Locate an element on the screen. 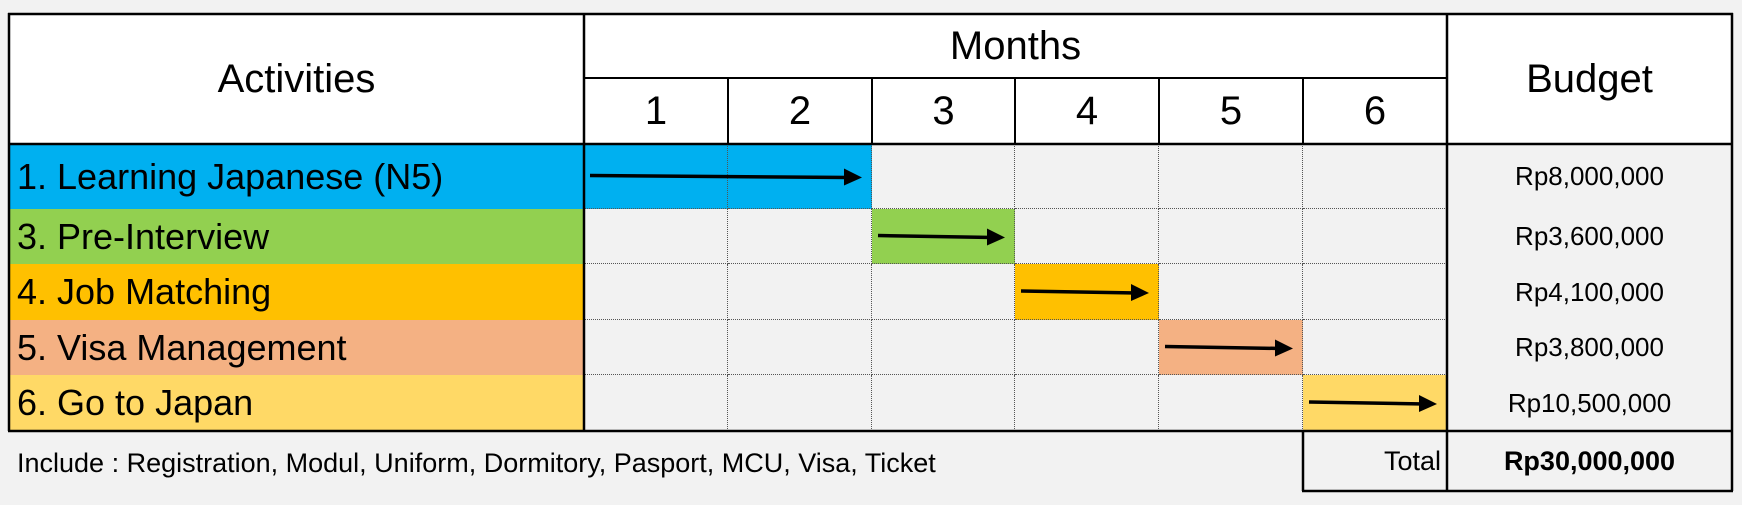 The image size is (1742, 505). month-header-1: 1 is located at coordinates (656, 111).